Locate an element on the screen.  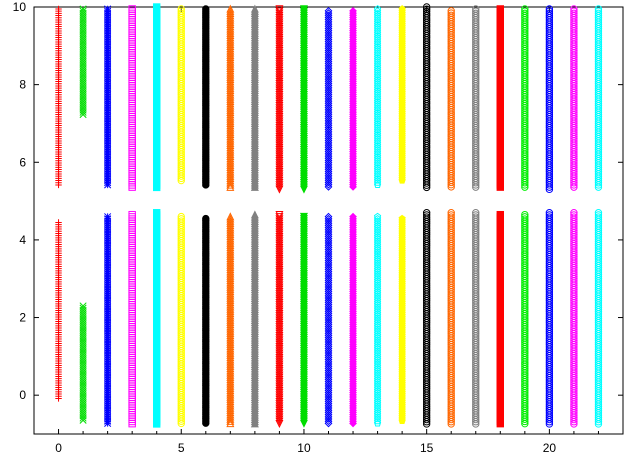
y-tick-label: 10 is located at coordinates (20, 7).